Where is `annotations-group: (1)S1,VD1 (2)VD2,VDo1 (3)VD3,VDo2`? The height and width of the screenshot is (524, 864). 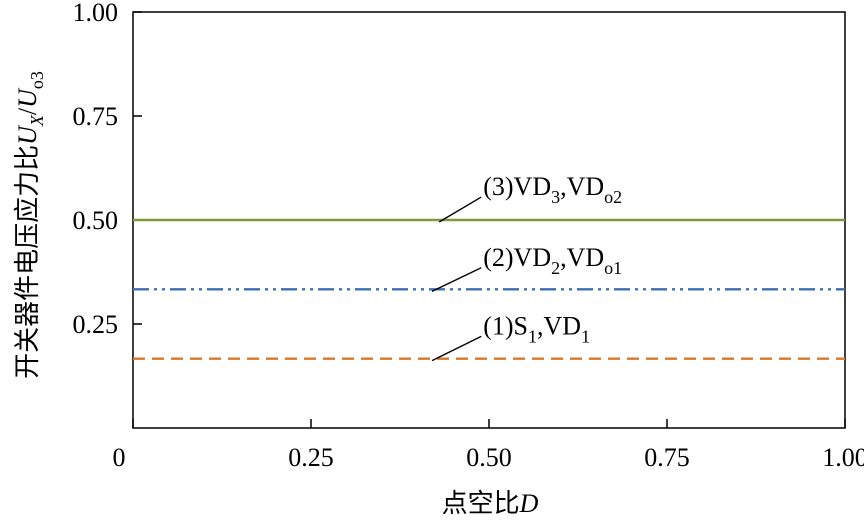
annotations-group: (1)S1,VD1 (2)VD2,VDo1 (3)VD3,VDo2 is located at coordinates (526, 267).